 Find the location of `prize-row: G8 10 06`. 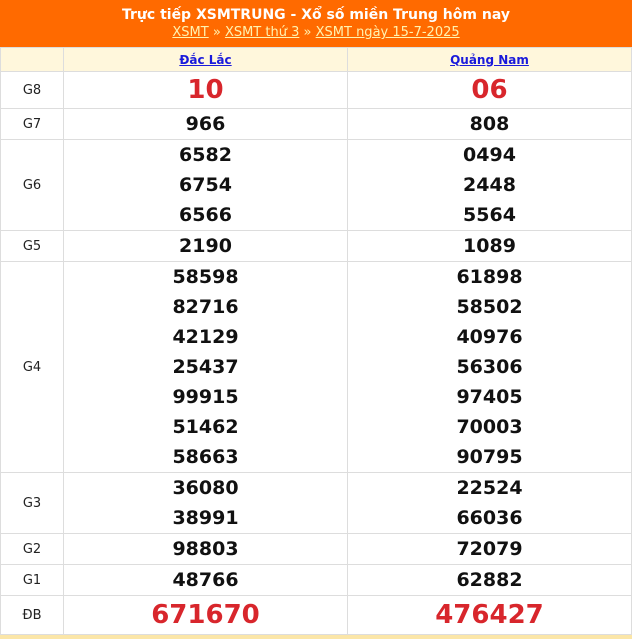

prize-row: G8 10 06 is located at coordinates (316, 90).